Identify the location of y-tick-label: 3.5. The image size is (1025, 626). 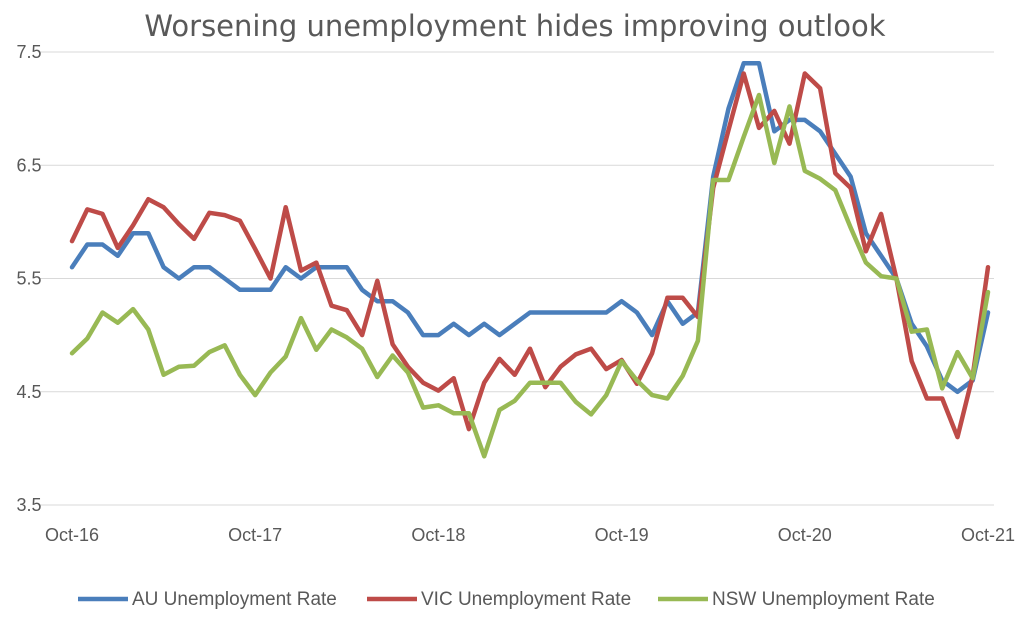
(28, 505).